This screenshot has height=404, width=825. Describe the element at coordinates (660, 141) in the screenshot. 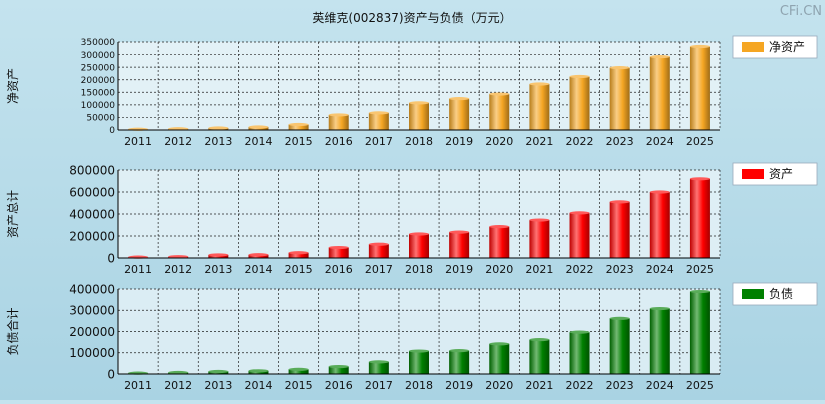

I see `x-tick-label: 2024` at that location.